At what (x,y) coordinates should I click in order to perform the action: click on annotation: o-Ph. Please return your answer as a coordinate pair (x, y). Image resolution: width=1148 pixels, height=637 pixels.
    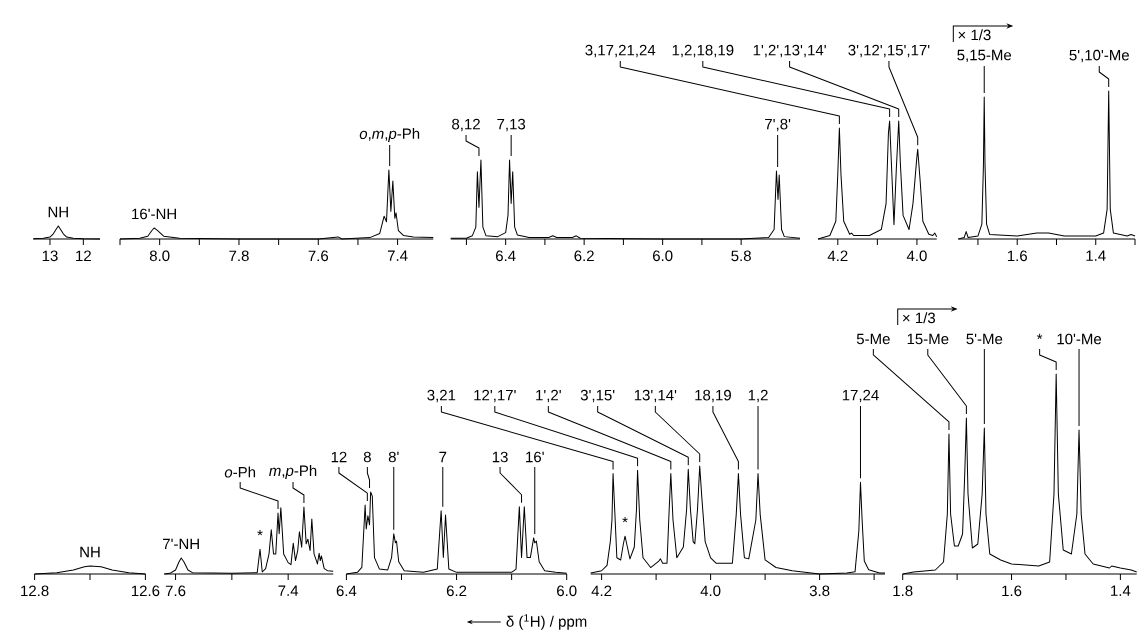
    Looking at the image, I should click on (240, 472).